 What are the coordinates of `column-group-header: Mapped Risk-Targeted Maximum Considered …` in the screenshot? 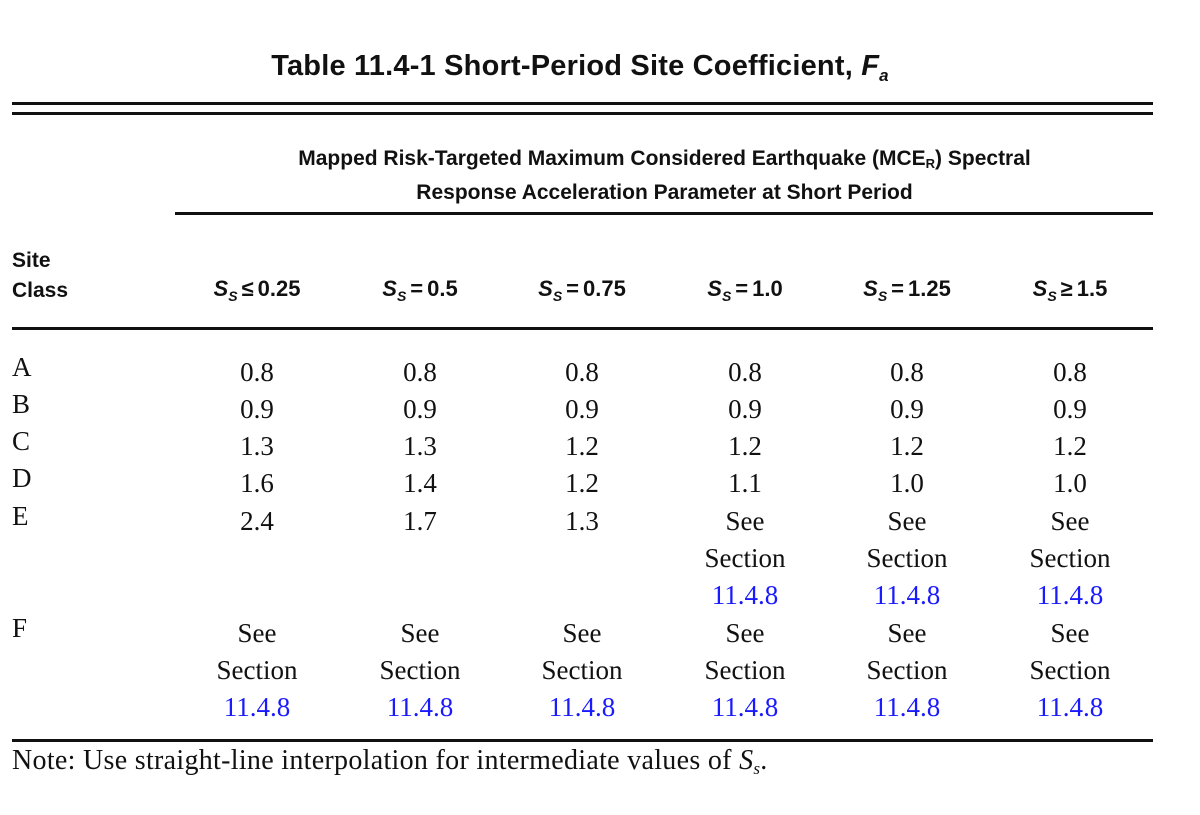 It's located at (664, 175).